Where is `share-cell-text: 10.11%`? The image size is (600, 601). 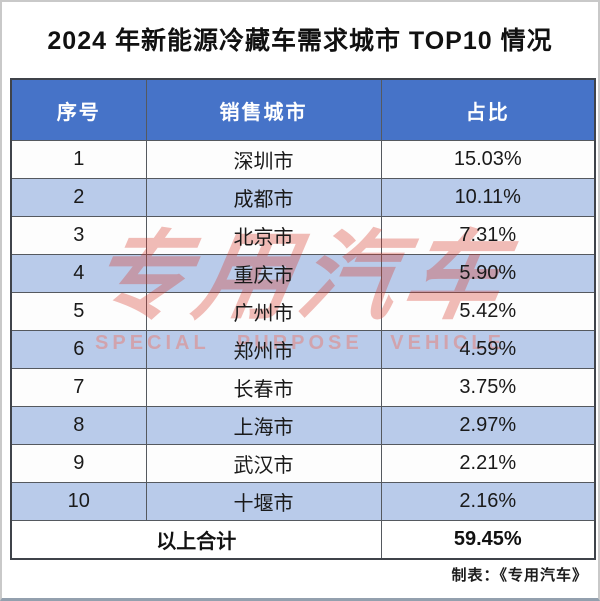
share-cell-text: 10.11% is located at coordinates (487, 197).